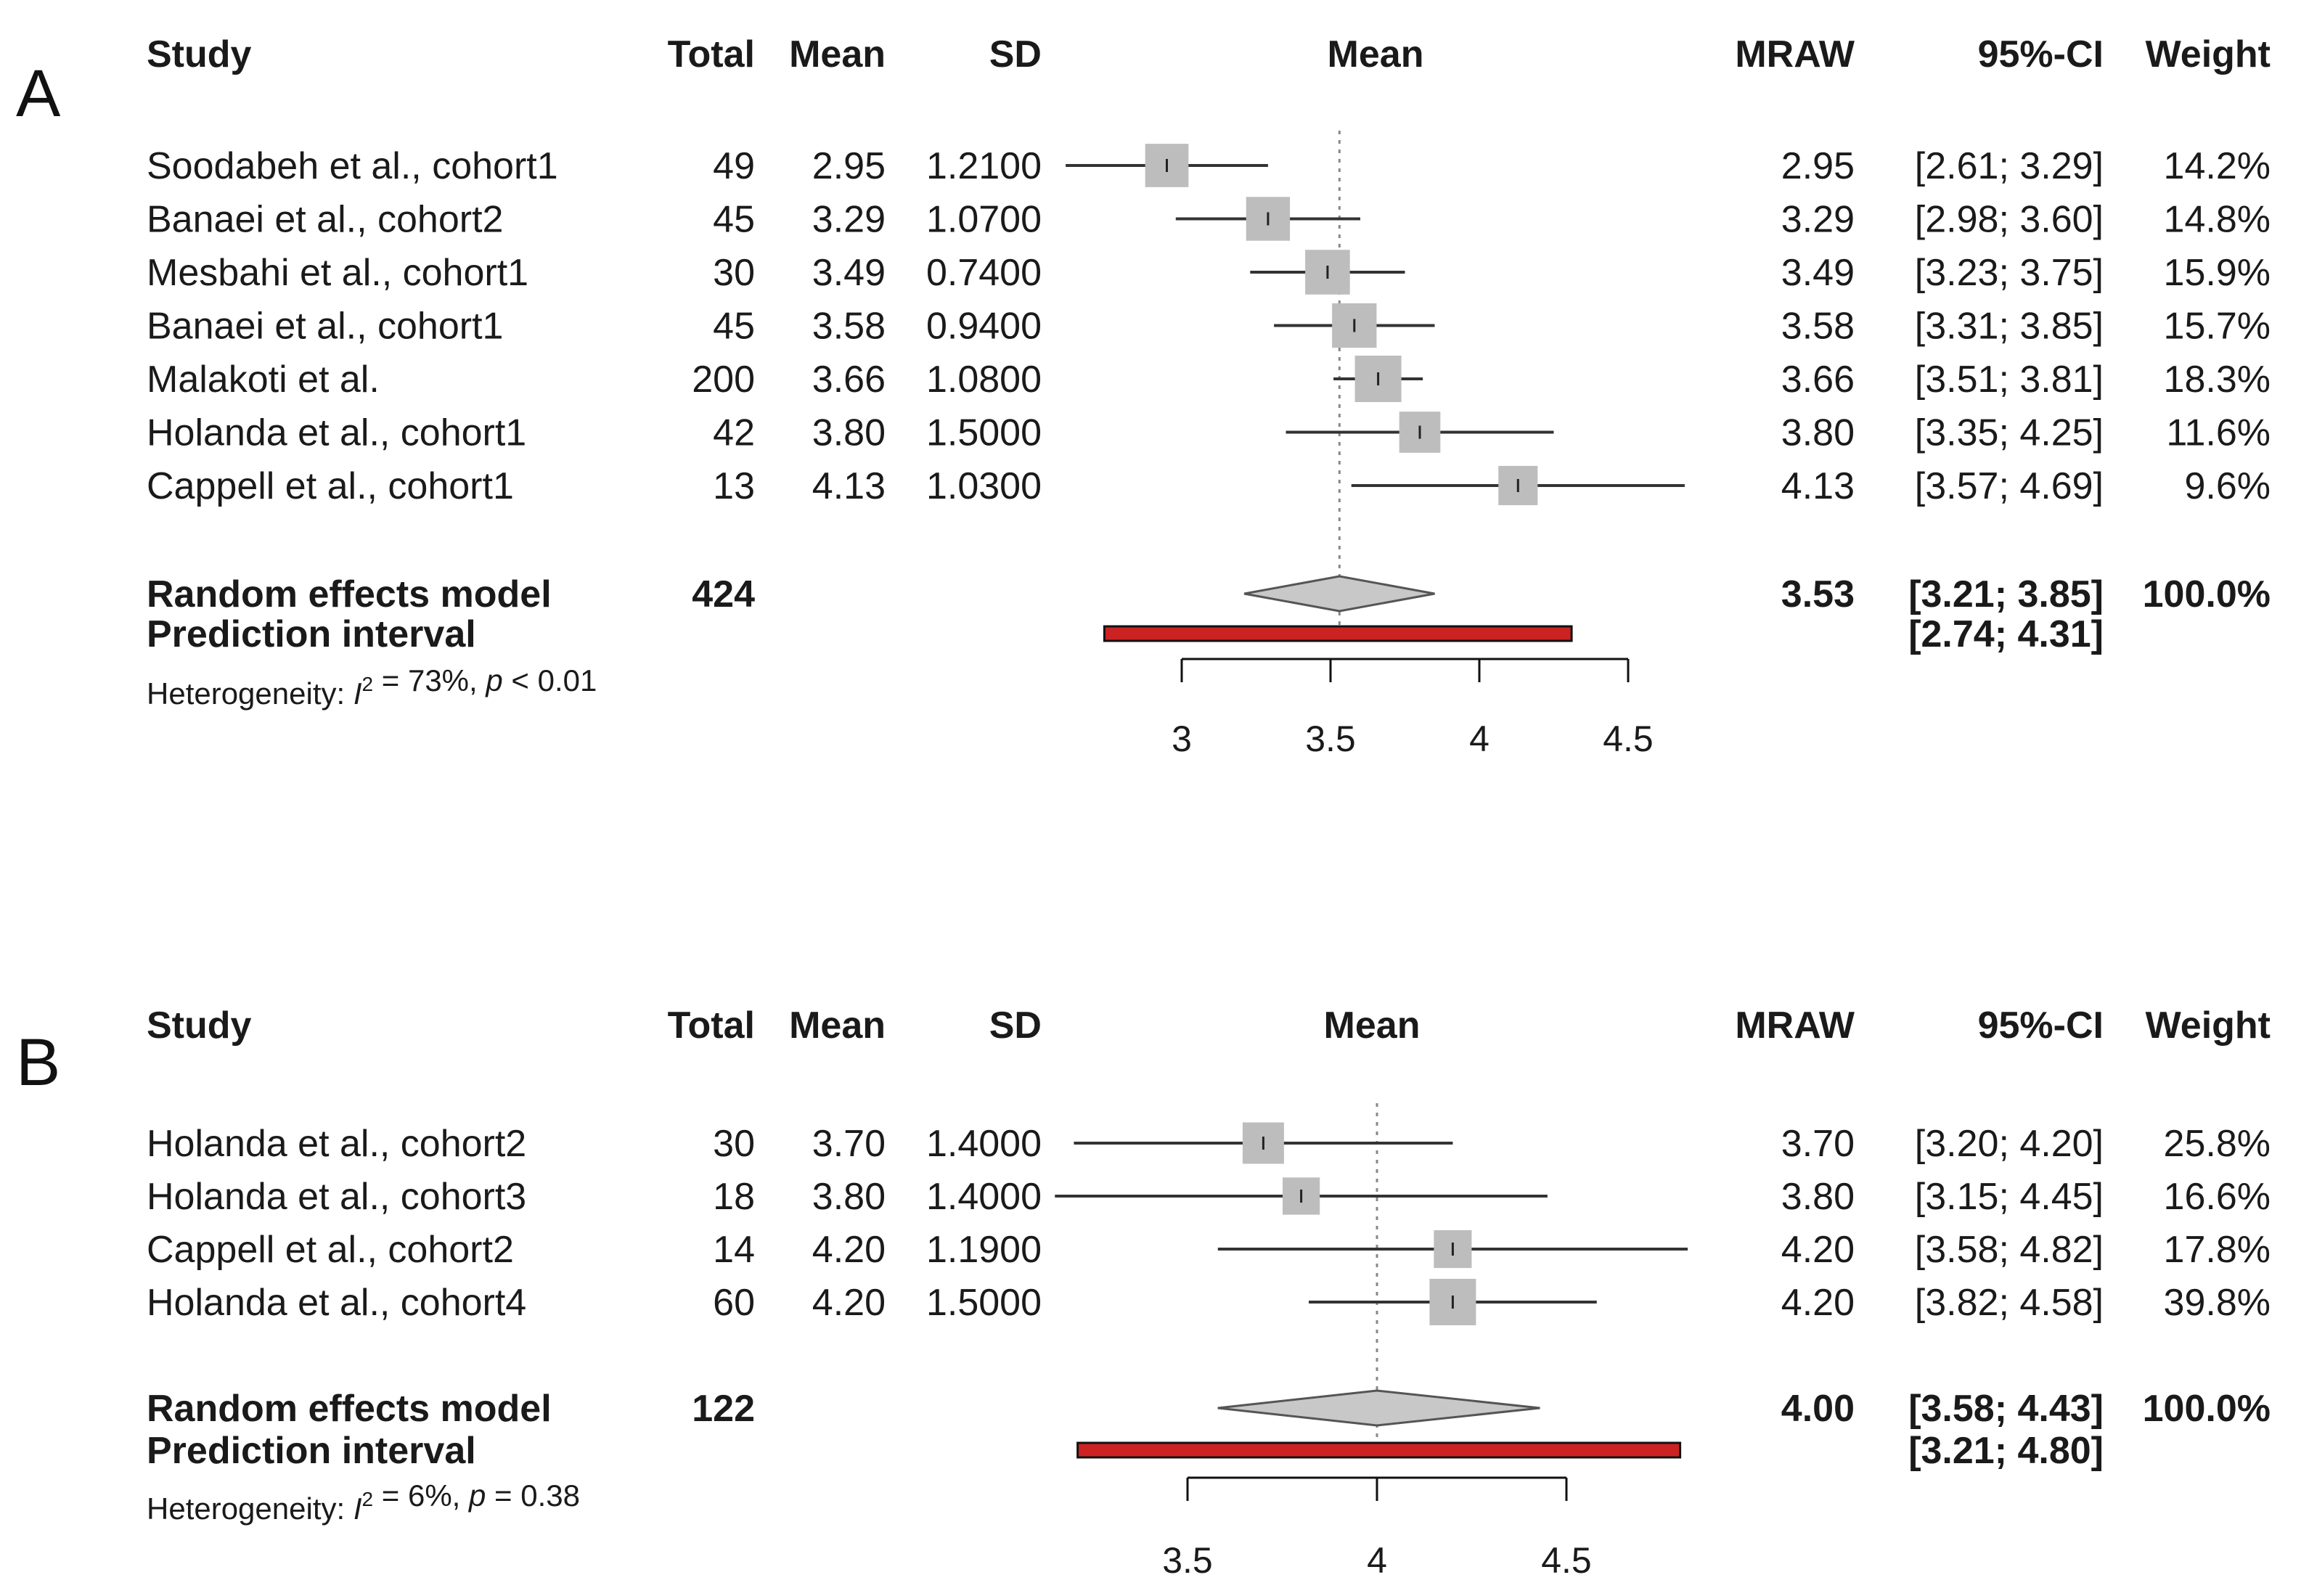  I want to click on summary-diamond, so click(1339, 594).